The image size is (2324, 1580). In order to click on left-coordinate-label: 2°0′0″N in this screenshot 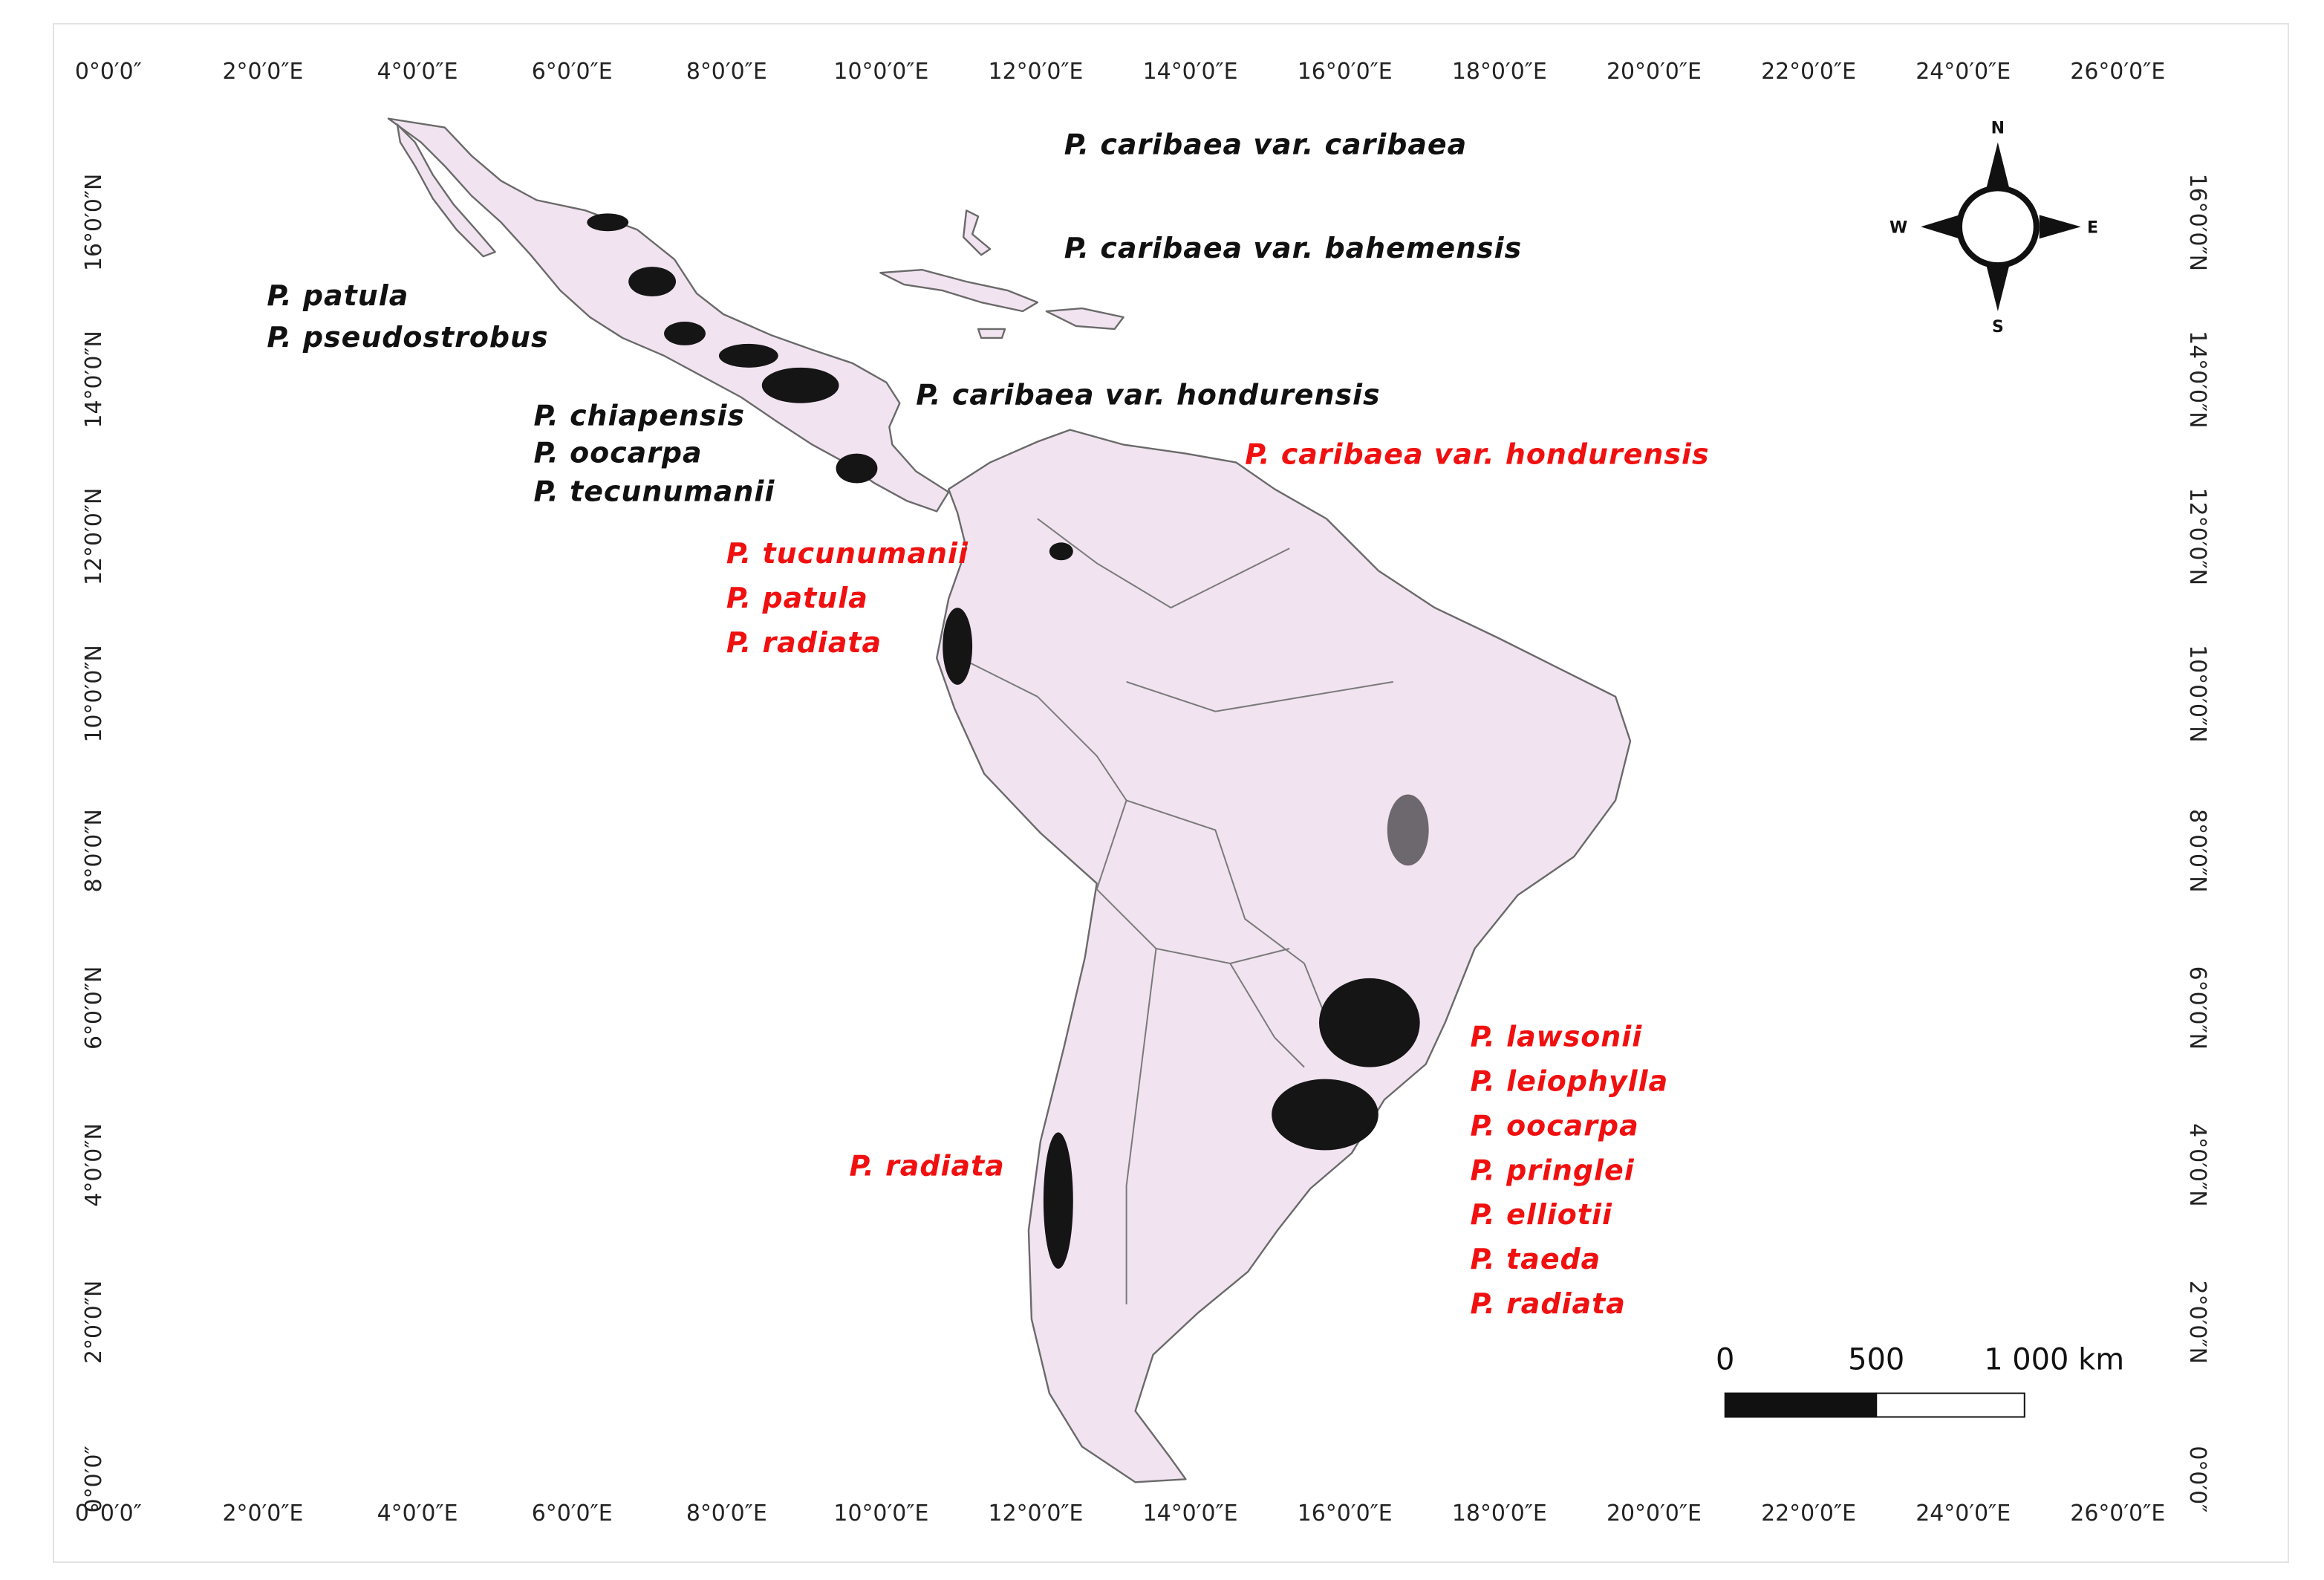, I will do `click(94, 1322)`.